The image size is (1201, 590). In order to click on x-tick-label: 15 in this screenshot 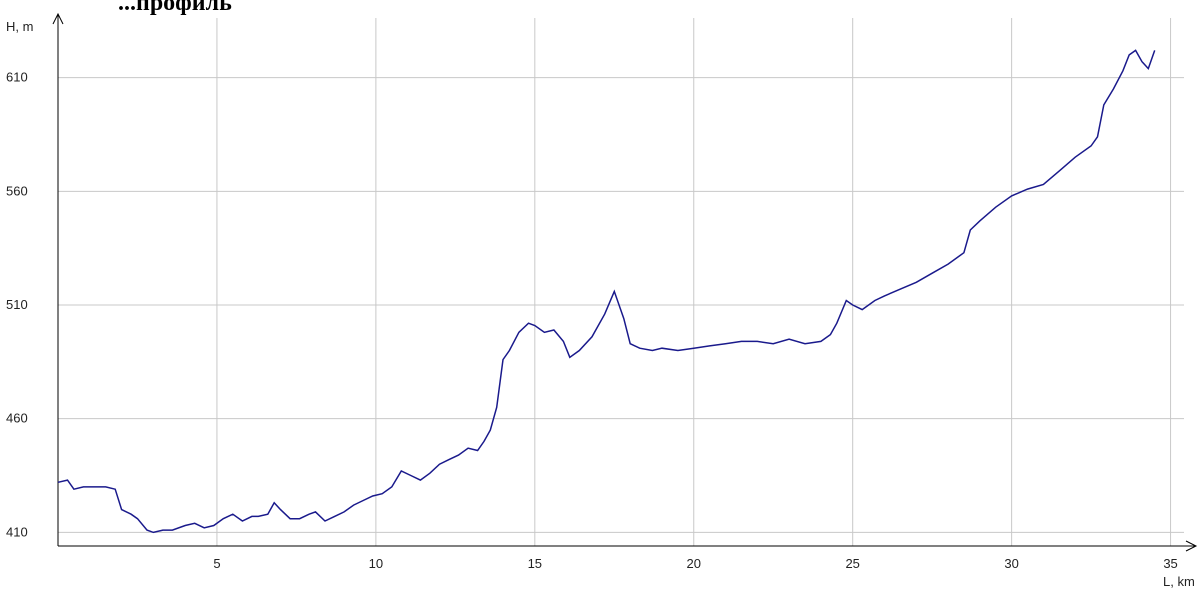, I will do `click(535, 563)`.